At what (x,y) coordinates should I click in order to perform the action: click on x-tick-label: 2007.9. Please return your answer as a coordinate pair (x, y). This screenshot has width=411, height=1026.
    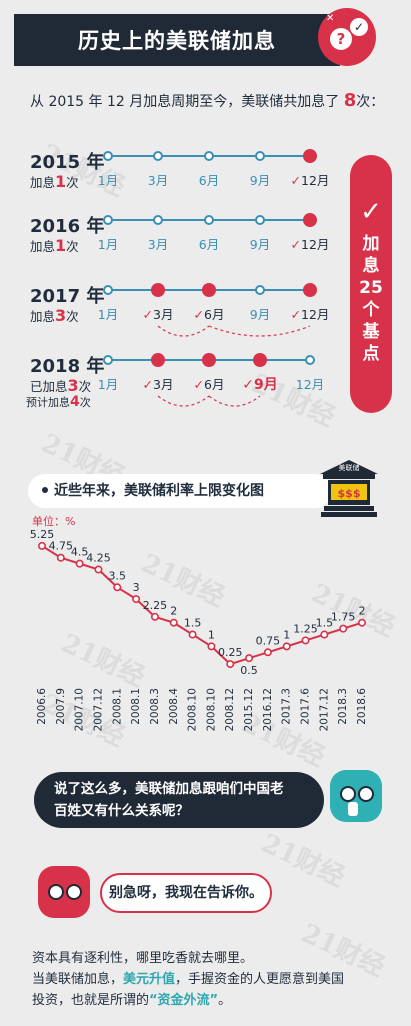
    Looking at the image, I should click on (61, 706).